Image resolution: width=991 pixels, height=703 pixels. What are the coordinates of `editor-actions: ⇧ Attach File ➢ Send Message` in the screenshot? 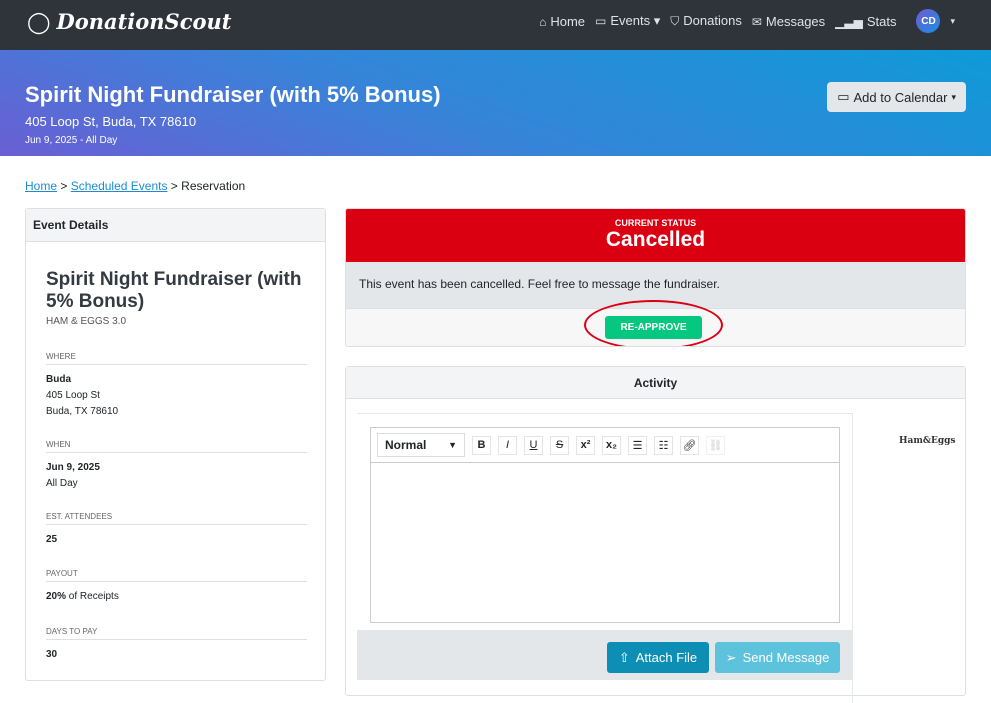 It's located at (604, 655).